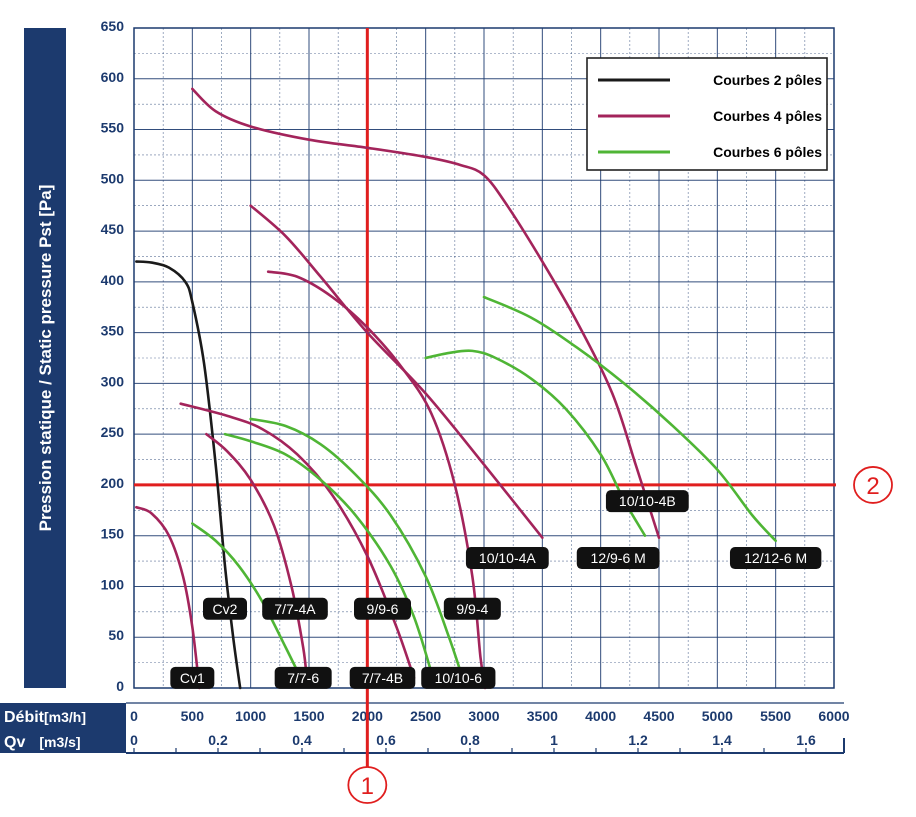 Image resolution: width=916 pixels, height=817 pixels. Describe the element at coordinates (554, 740) in the screenshot. I see `x-tick-label-m3s: 1` at that location.